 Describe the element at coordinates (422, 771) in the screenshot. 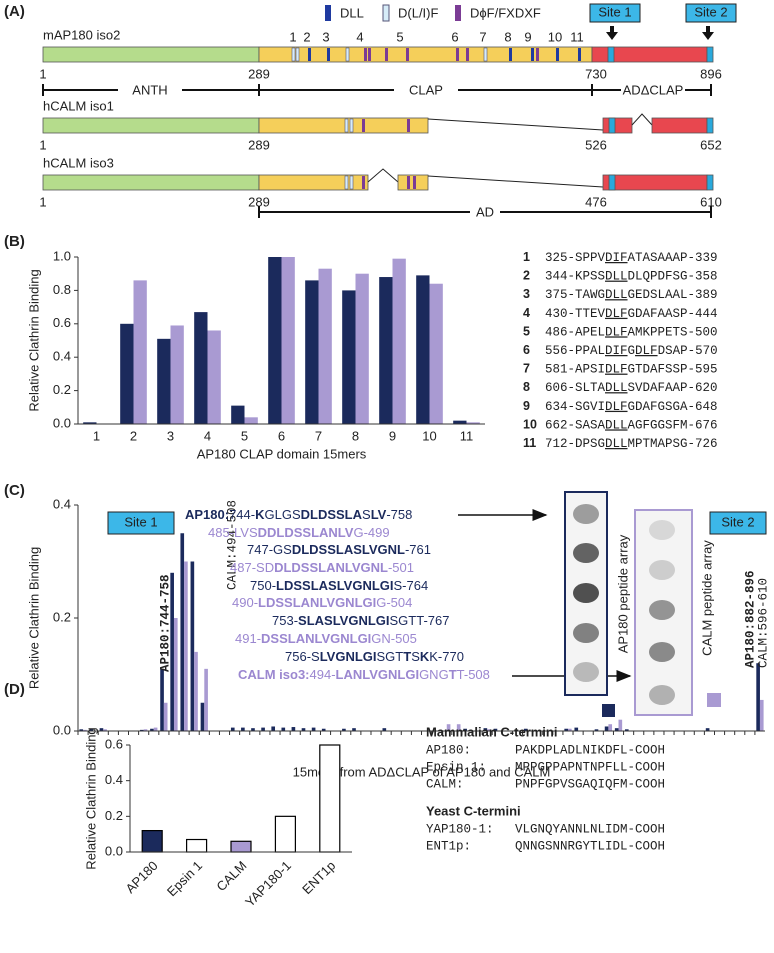

I see `x-axis-label: 15mers from ADΔCLAP of AP180 and CALM` at that location.